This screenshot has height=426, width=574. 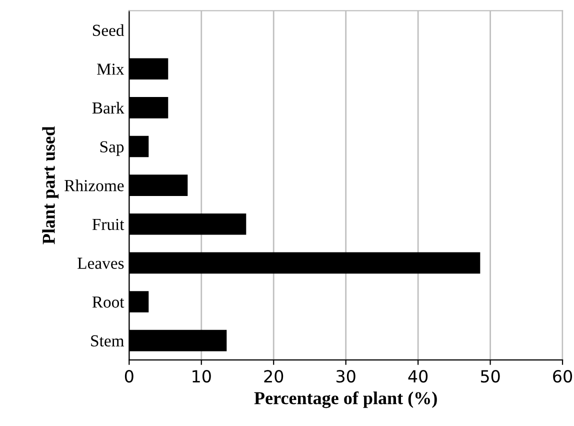 What do you see at coordinates (107, 341) in the screenshot?
I see `y-tick-label: Stem` at bounding box center [107, 341].